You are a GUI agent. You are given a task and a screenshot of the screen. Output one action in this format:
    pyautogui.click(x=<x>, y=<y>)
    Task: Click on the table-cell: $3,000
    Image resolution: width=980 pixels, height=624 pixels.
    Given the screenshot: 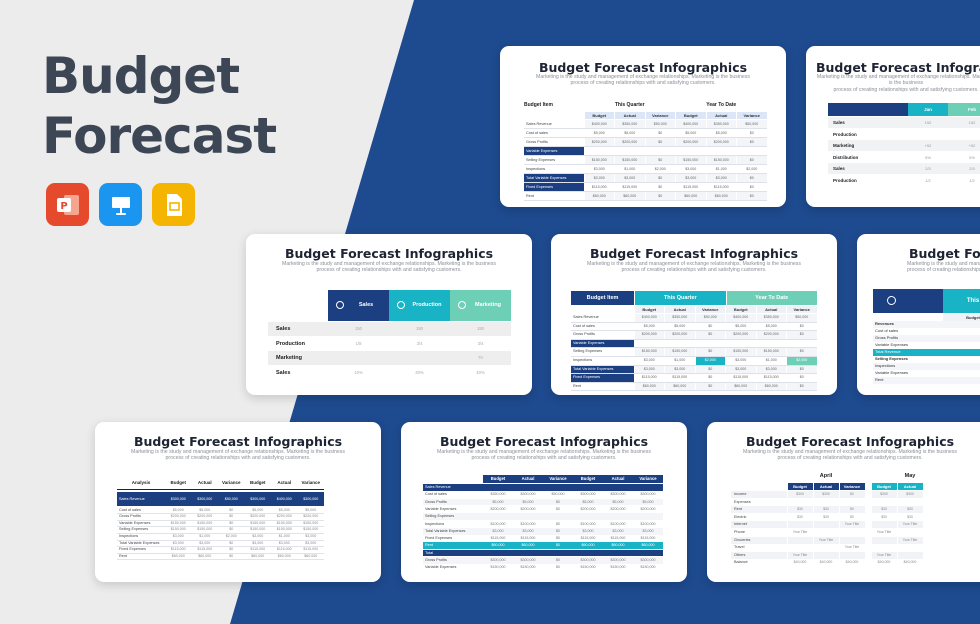 What is the action you would take?
    pyautogui.click(x=741, y=361)
    